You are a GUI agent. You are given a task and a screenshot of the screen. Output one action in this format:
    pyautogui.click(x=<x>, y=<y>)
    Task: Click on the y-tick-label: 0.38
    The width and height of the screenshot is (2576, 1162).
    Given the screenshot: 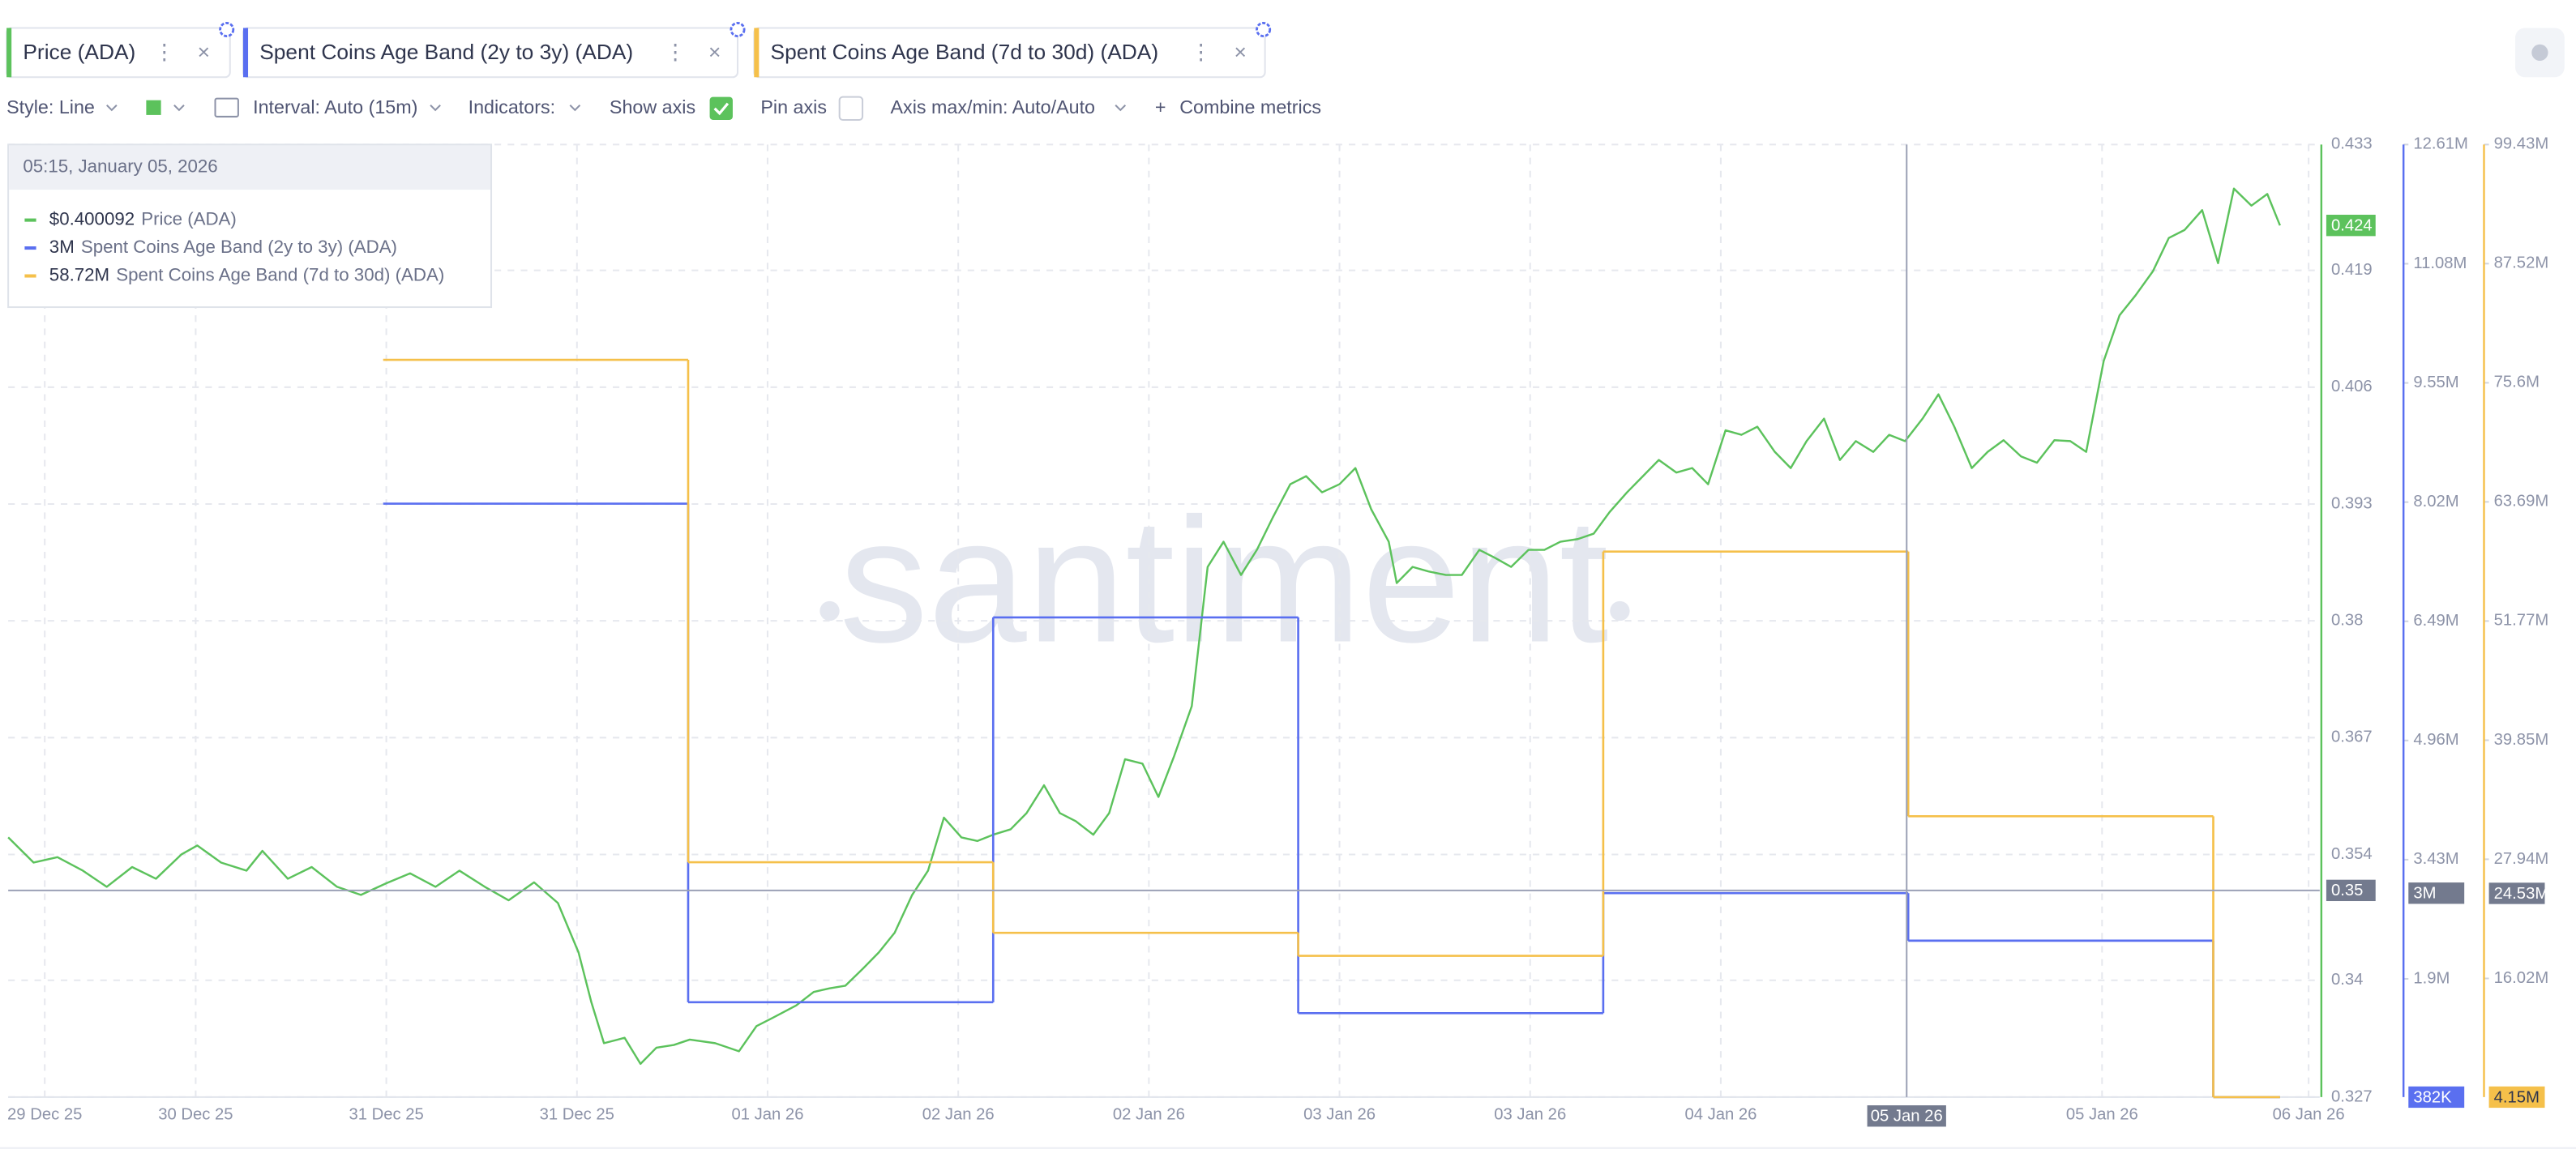 What is the action you would take?
    pyautogui.click(x=2347, y=621)
    